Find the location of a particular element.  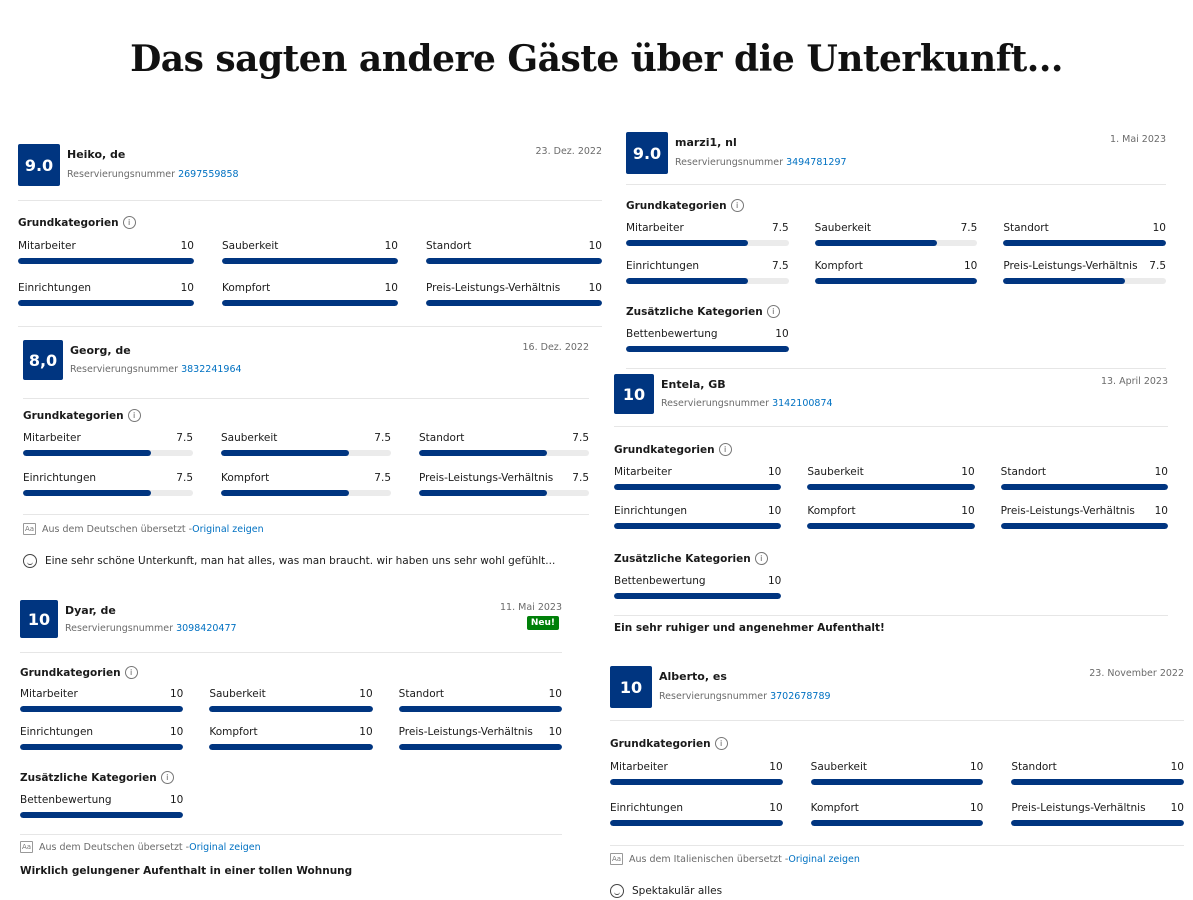

category-item: Mitarbeiter 7.5 is located at coordinates (108, 447).